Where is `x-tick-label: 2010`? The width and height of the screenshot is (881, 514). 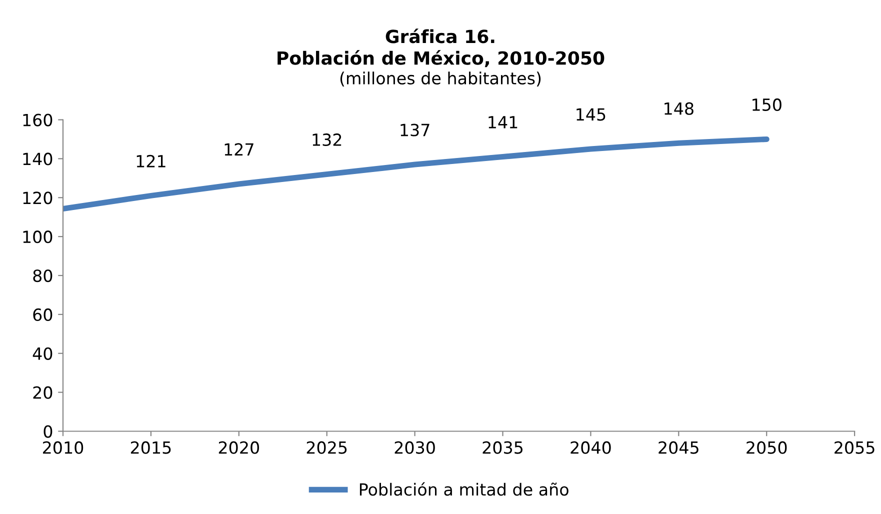
x-tick-label: 2010 is located at coordinates (63, 447).